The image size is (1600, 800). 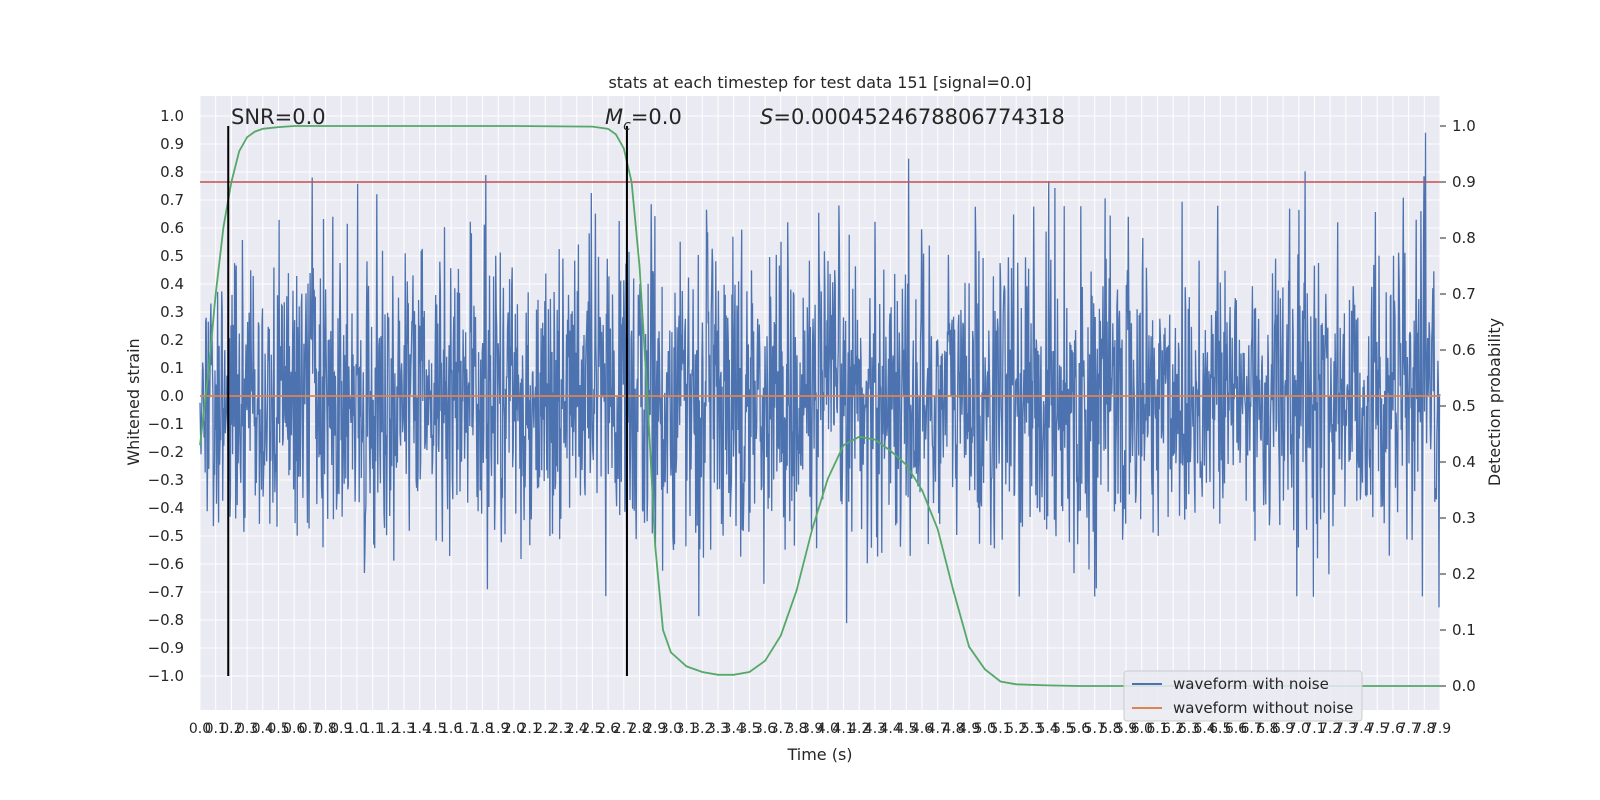 I want to click on x-tick-label: 6.7, so click(x=1252, y=729).